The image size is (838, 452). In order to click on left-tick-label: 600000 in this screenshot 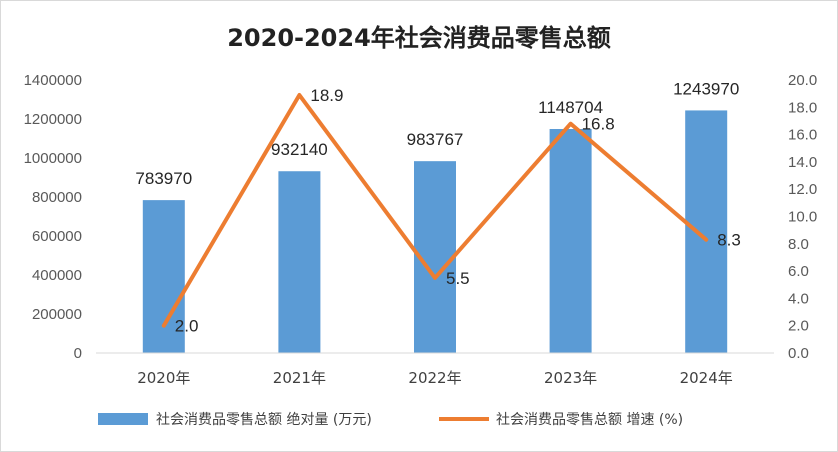, I will do `click(57, 236)`.